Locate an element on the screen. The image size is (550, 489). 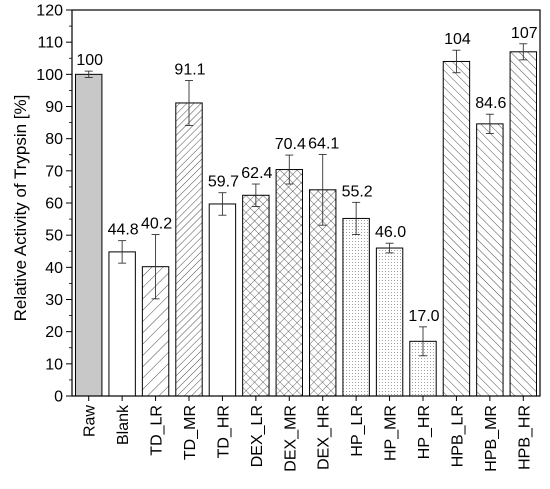
value-label: 17.0 is located at coordinates (423, 316).